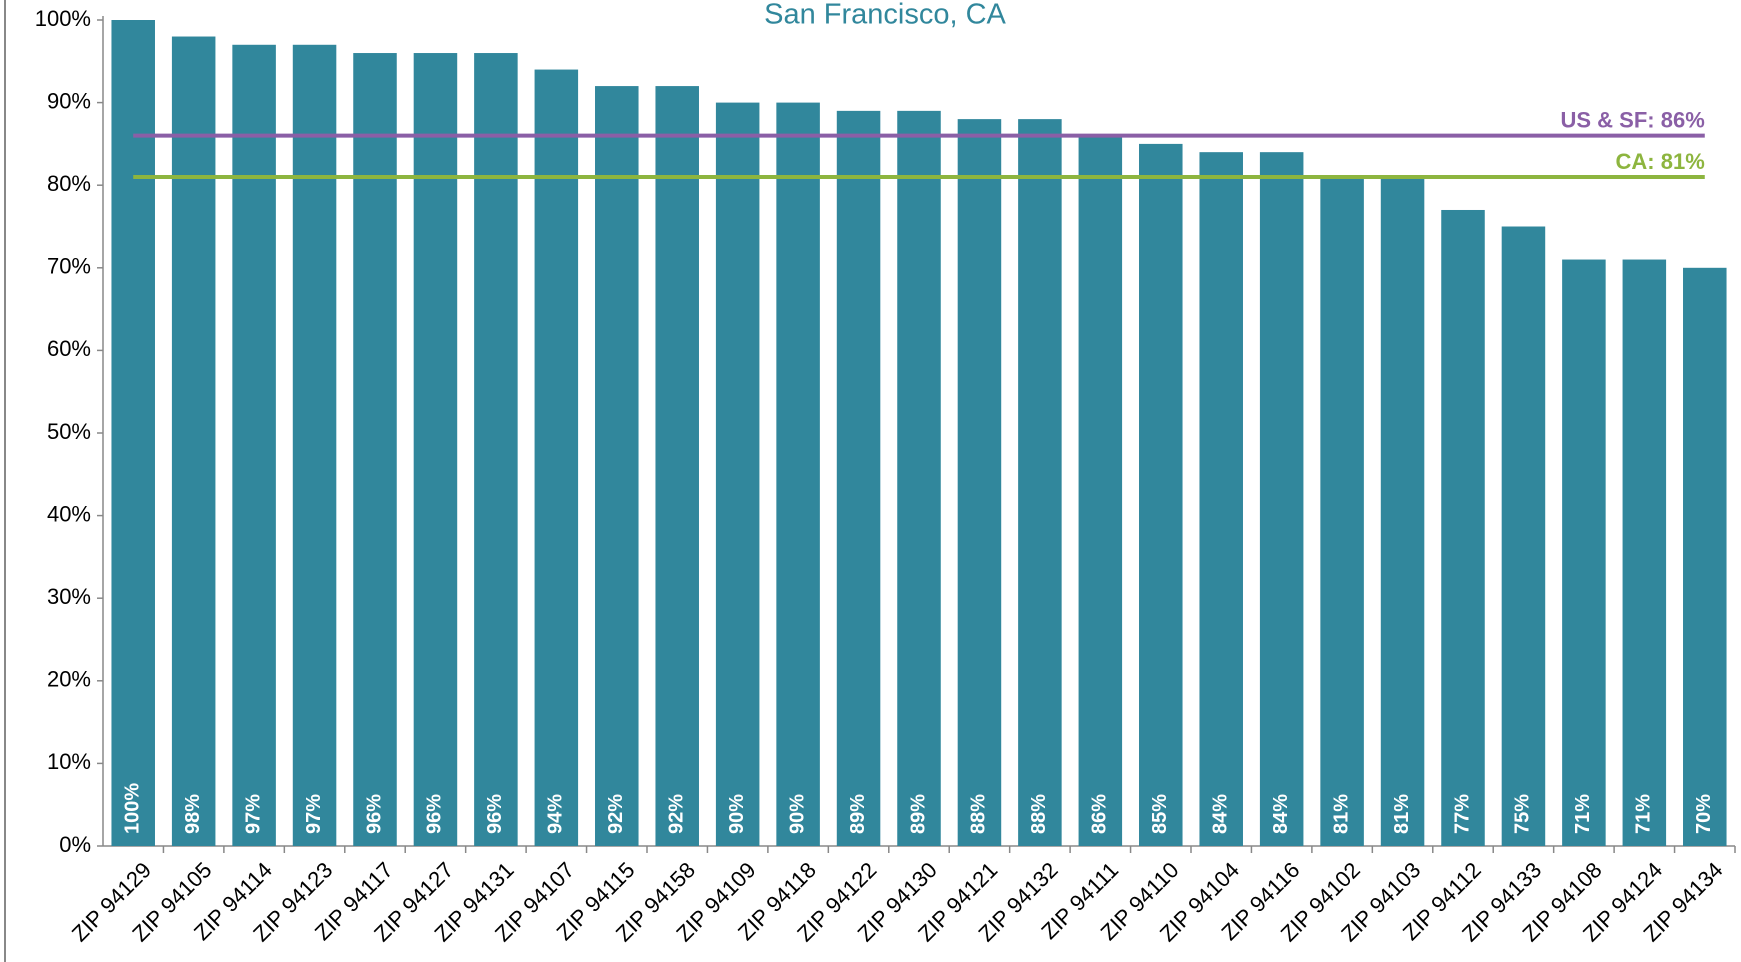 The image size is (1741, 962). What do you see at coordinates (133, 808) in the screenshot?
I see `value-label: 100%` at bounding box center [133, 808].